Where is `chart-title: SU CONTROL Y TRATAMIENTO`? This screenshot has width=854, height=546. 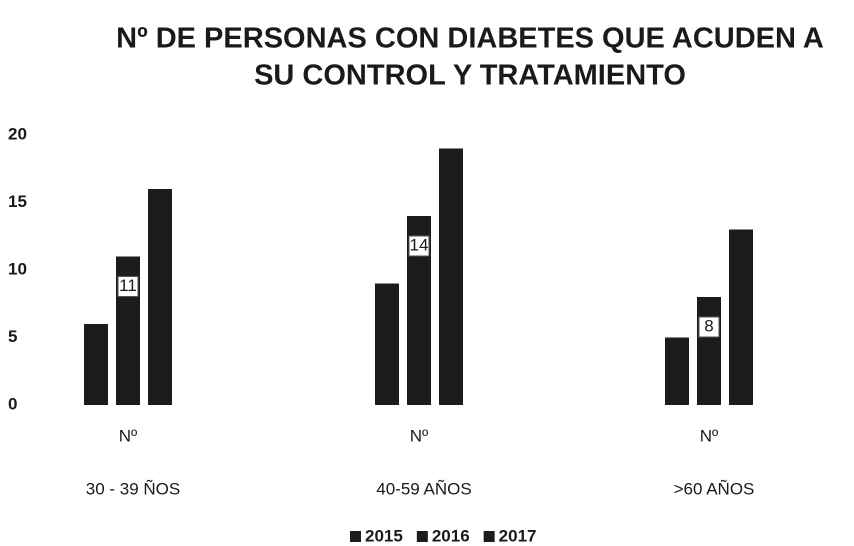
chart-title: SU CONTROL Y TRATAMIENTO is located at coordinates (470, 76).